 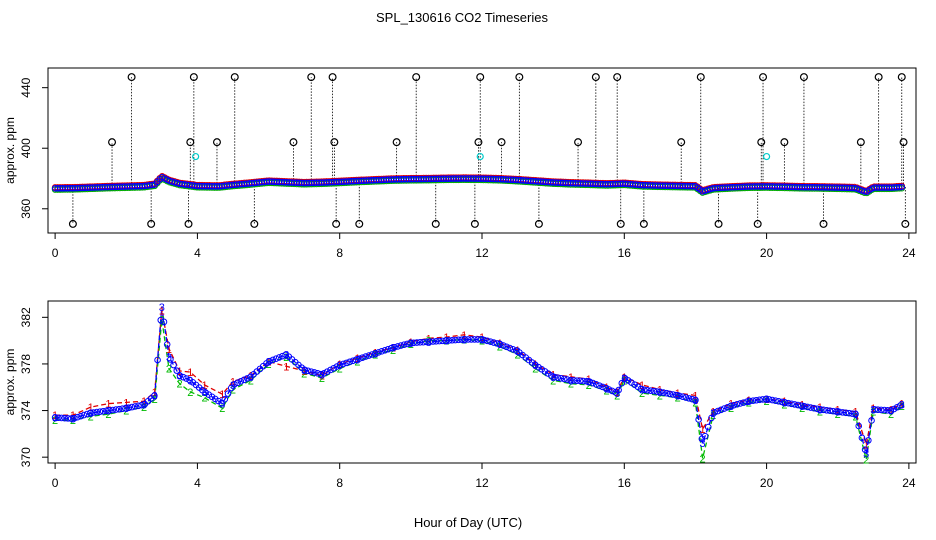 I want to click on bottom-x-tick-label: 8, so click(x=339, y=483).